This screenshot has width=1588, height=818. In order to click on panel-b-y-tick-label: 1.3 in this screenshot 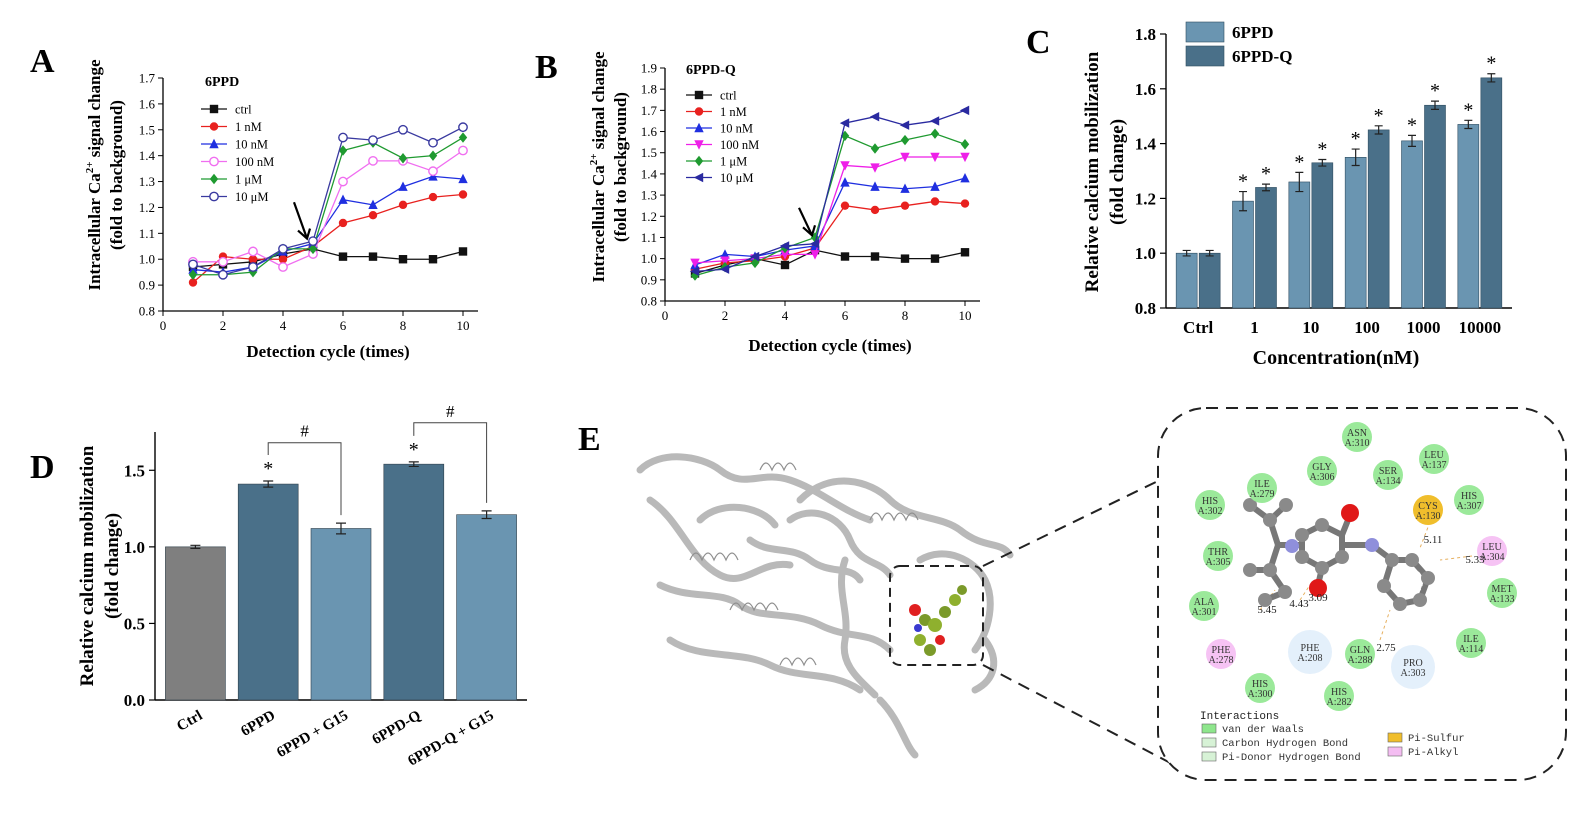, I will do `click(649, 195)`.